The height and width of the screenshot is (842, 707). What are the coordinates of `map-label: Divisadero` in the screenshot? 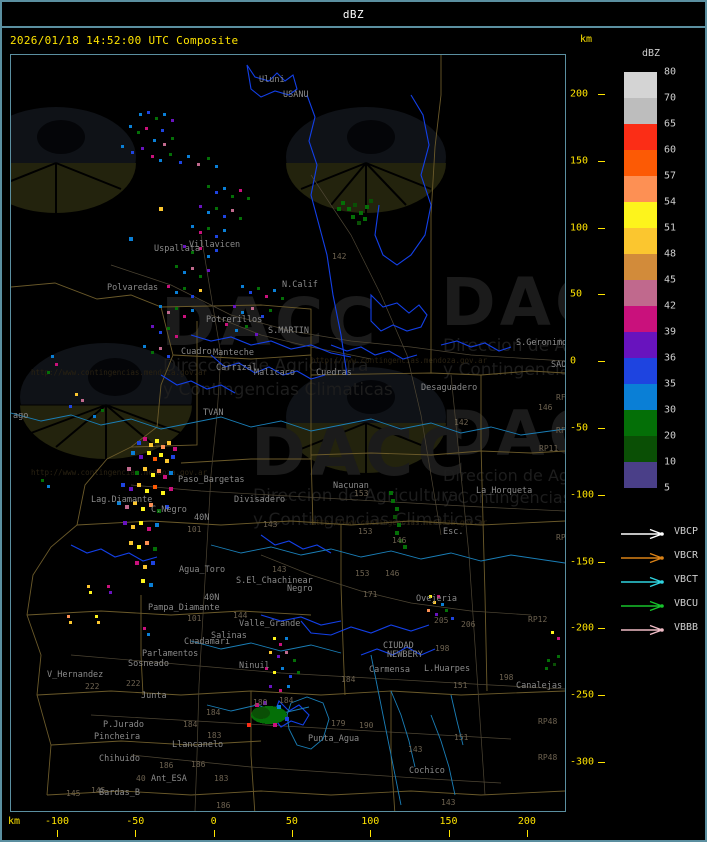 It's located at (259, 500).